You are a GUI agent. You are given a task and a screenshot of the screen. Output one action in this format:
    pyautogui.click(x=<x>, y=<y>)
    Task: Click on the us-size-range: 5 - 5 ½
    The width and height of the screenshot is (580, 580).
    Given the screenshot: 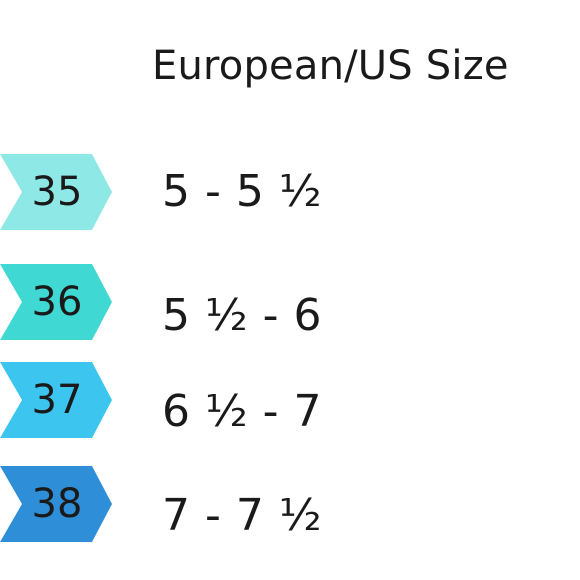 What is the action you would take?
    pyautogui.click(x=242, y=191)
    